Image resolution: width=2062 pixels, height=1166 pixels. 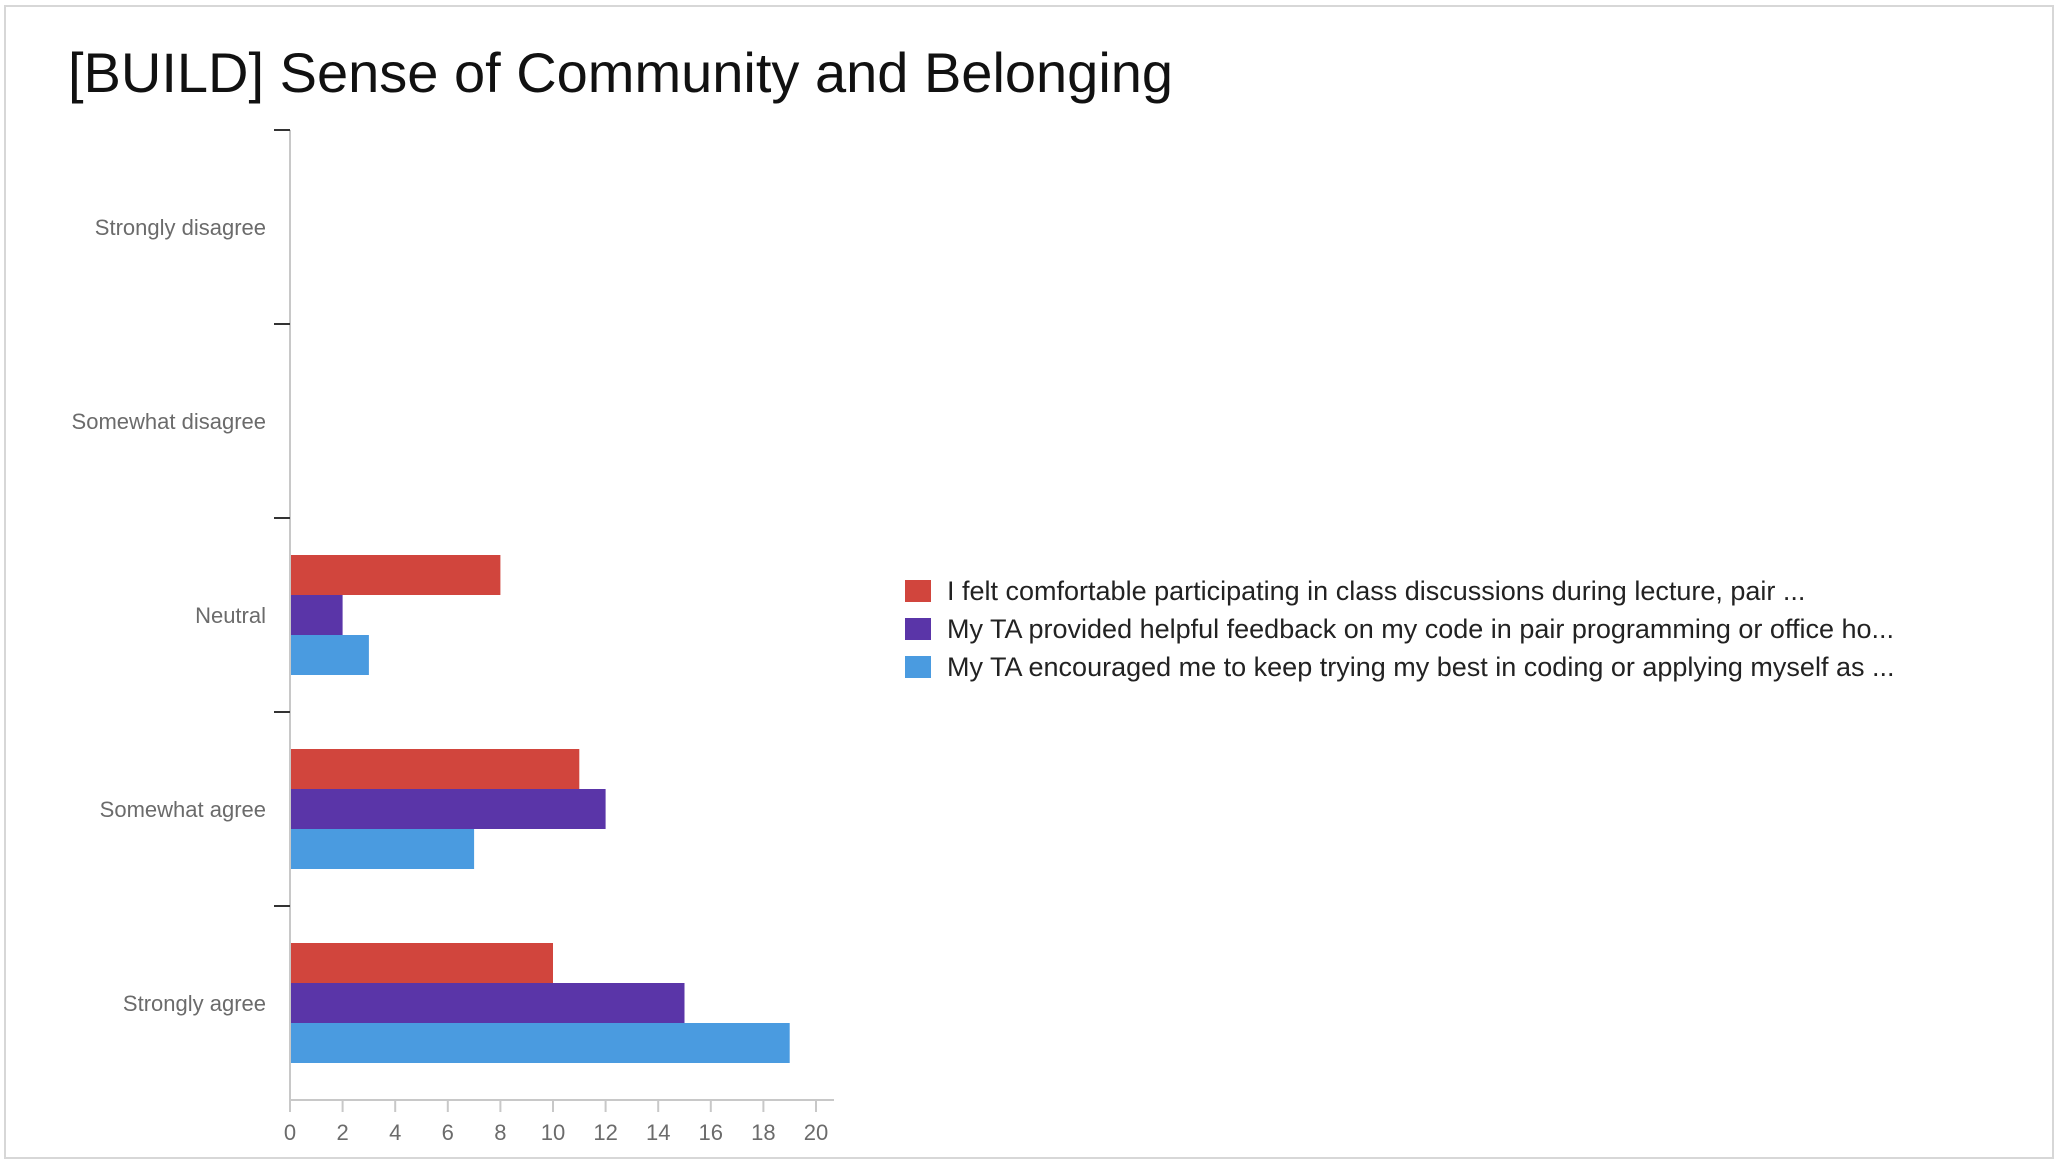 What do you see at coordinates (342, 1132) in the screenshot?
I see `x-tick-label: 2` at bounding box center [342, 1132].